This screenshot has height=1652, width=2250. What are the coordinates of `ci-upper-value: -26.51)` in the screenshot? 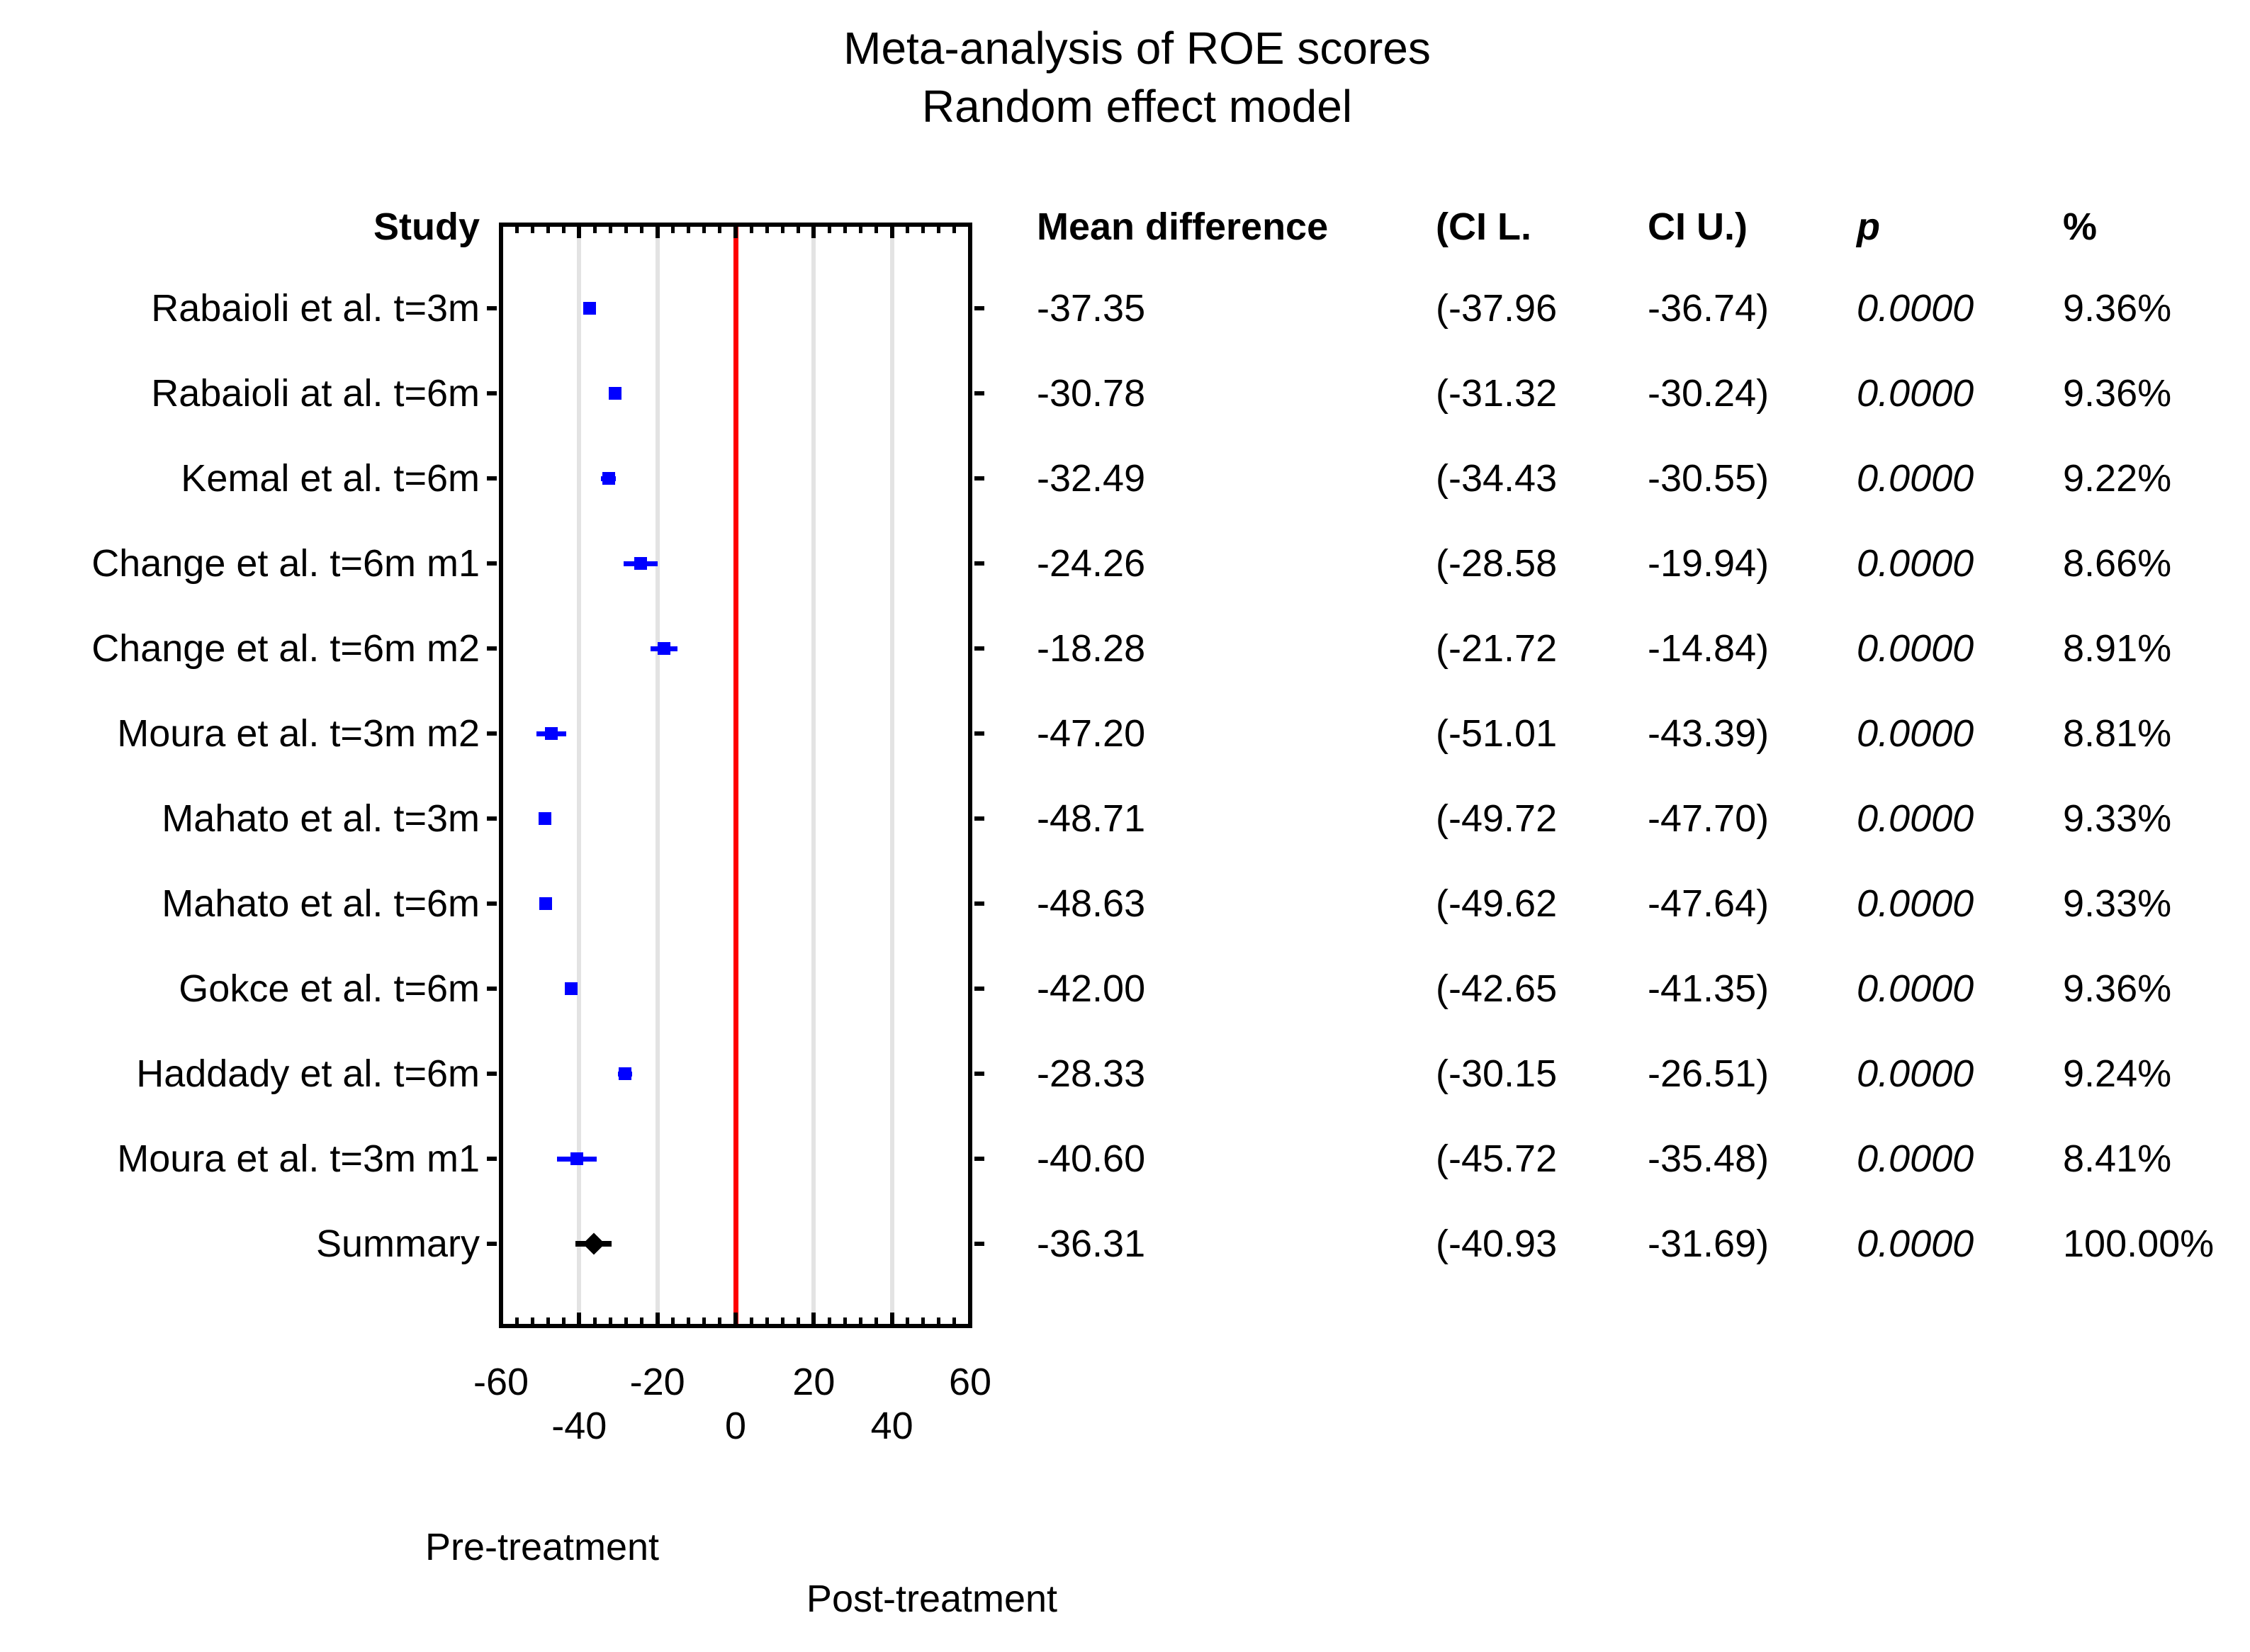 It's located at (1709, 1073).